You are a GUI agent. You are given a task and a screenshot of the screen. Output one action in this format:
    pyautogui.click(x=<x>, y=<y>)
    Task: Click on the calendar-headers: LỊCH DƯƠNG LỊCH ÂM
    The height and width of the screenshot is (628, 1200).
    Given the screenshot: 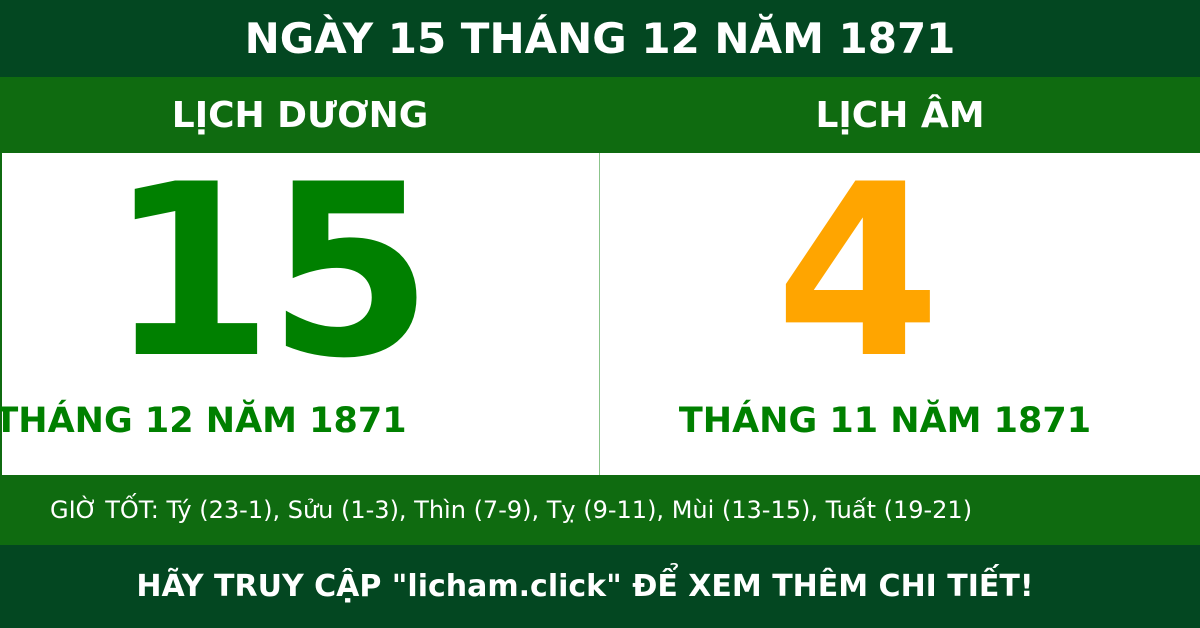 What is the action you would take?
    pyautogui.click(x=600, y=115)
    